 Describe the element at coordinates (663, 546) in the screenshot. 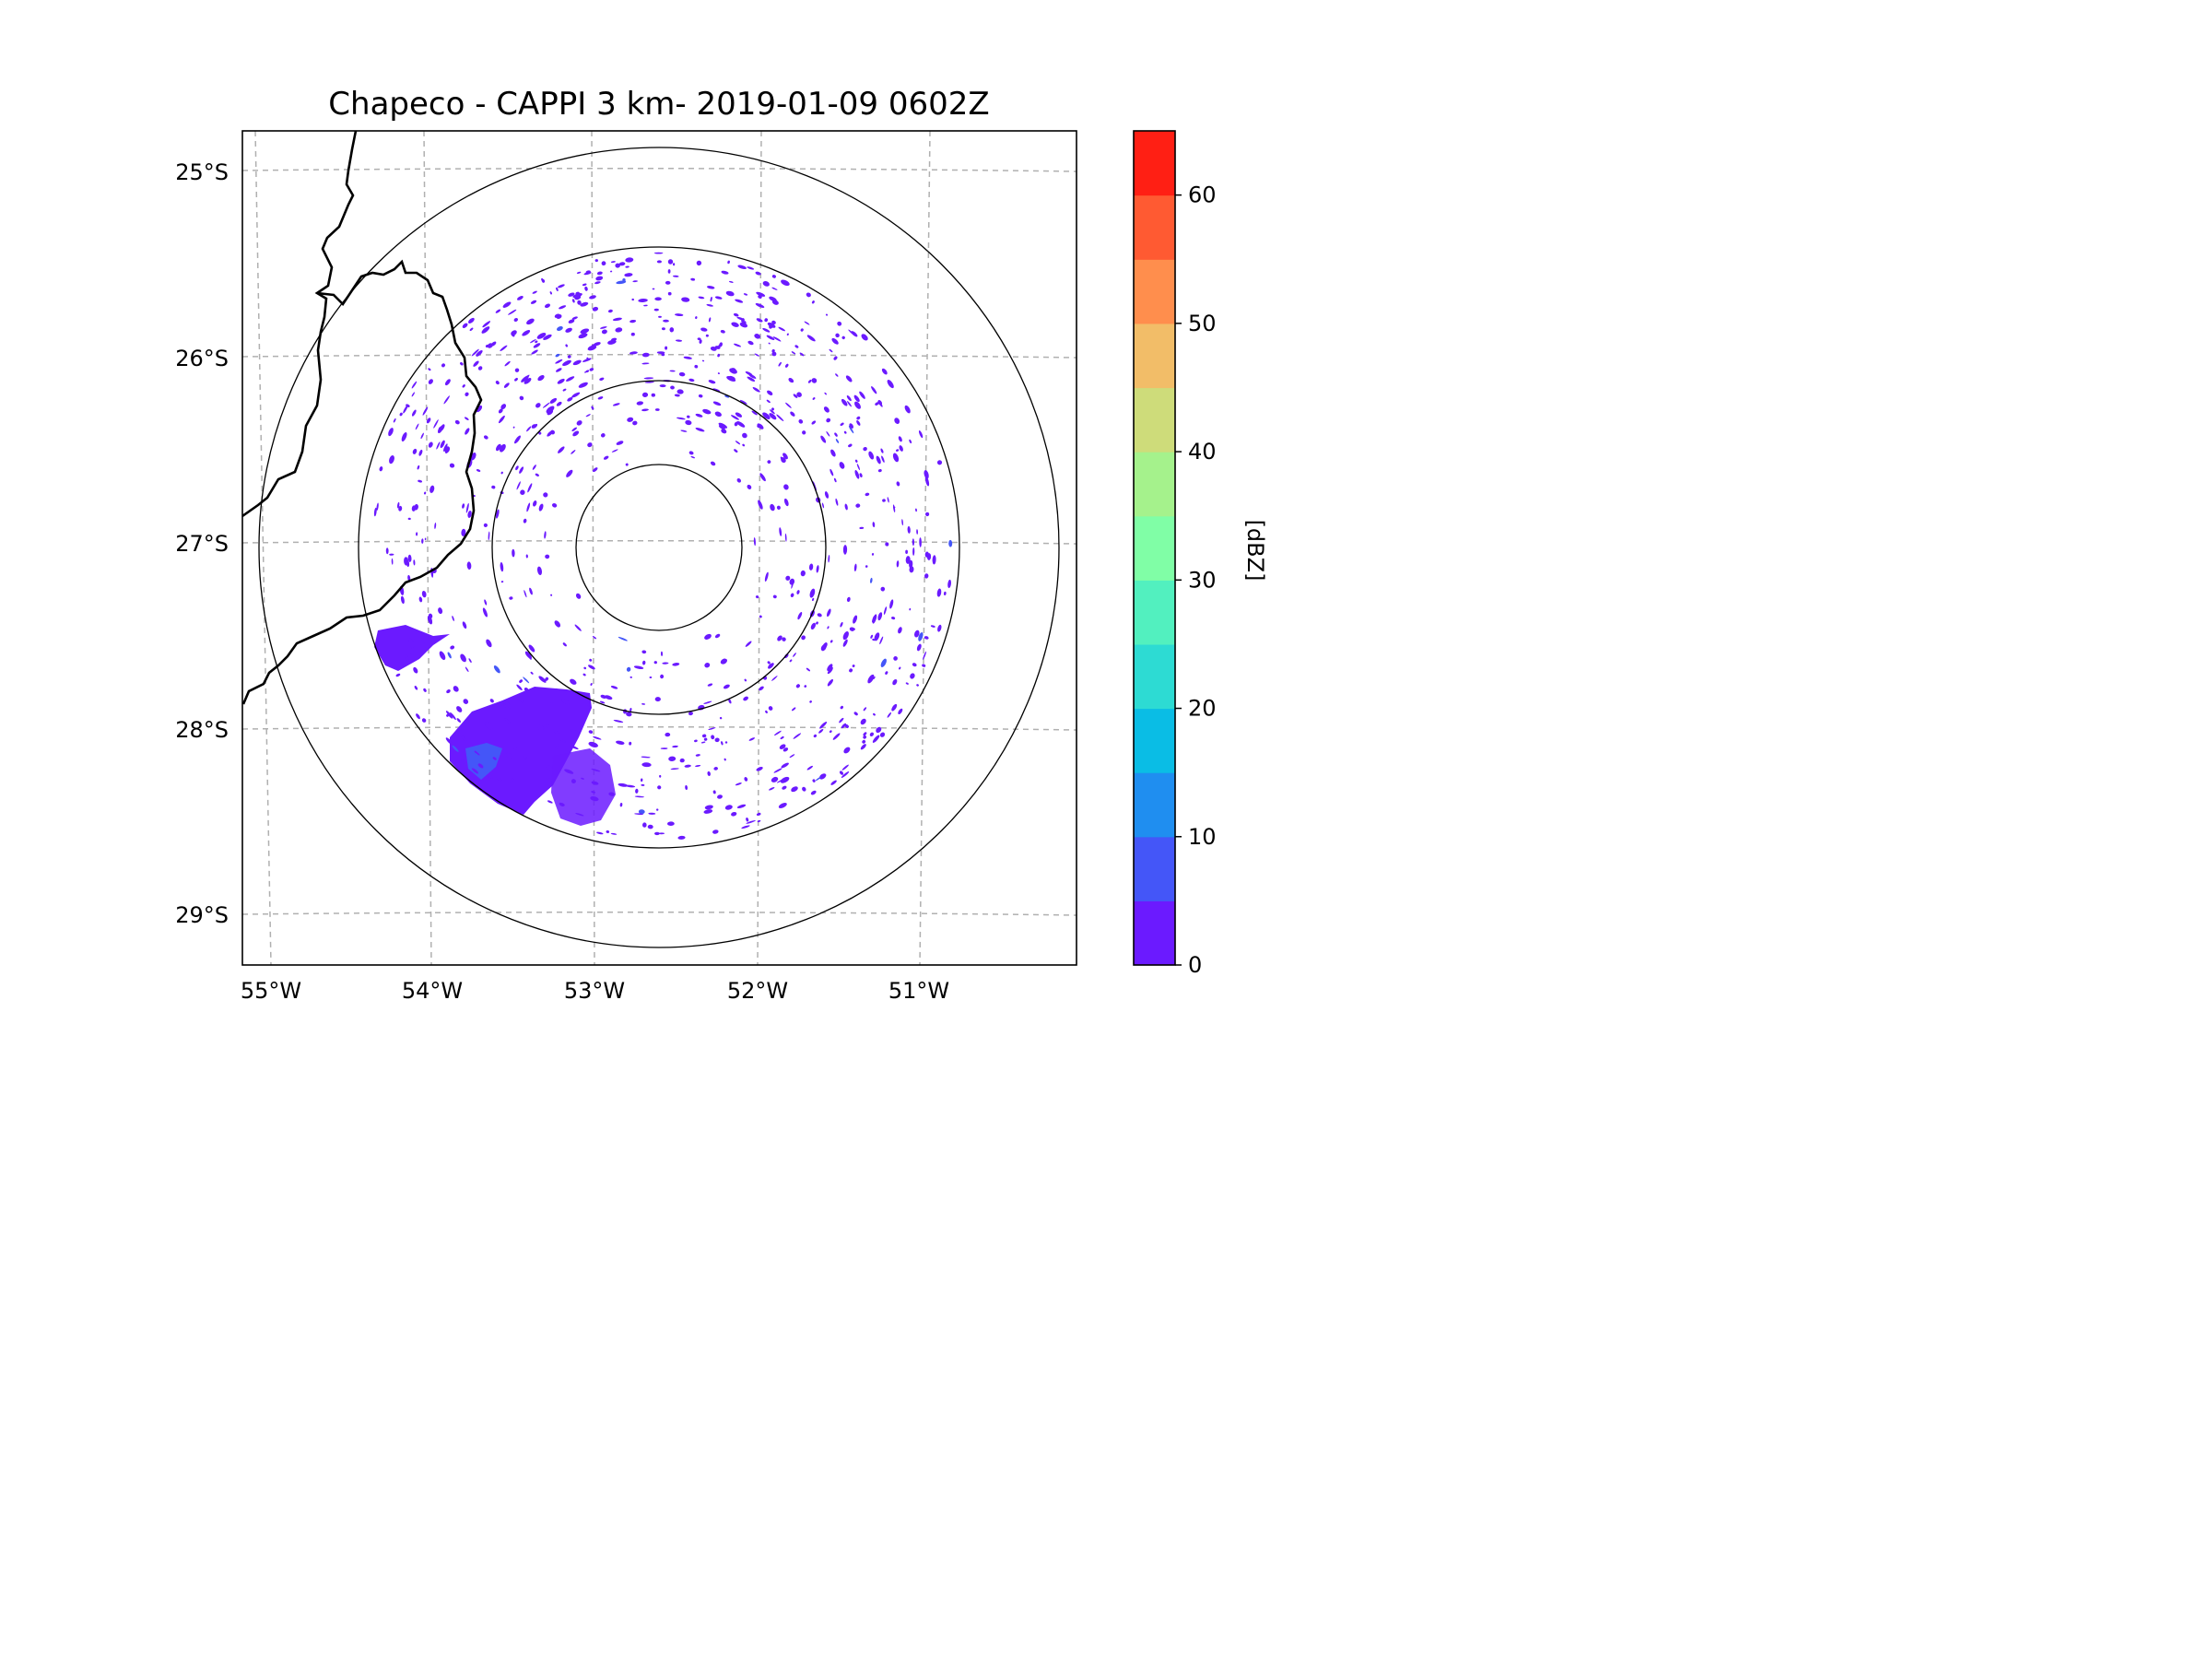

I see `radar-echoes` at that location.